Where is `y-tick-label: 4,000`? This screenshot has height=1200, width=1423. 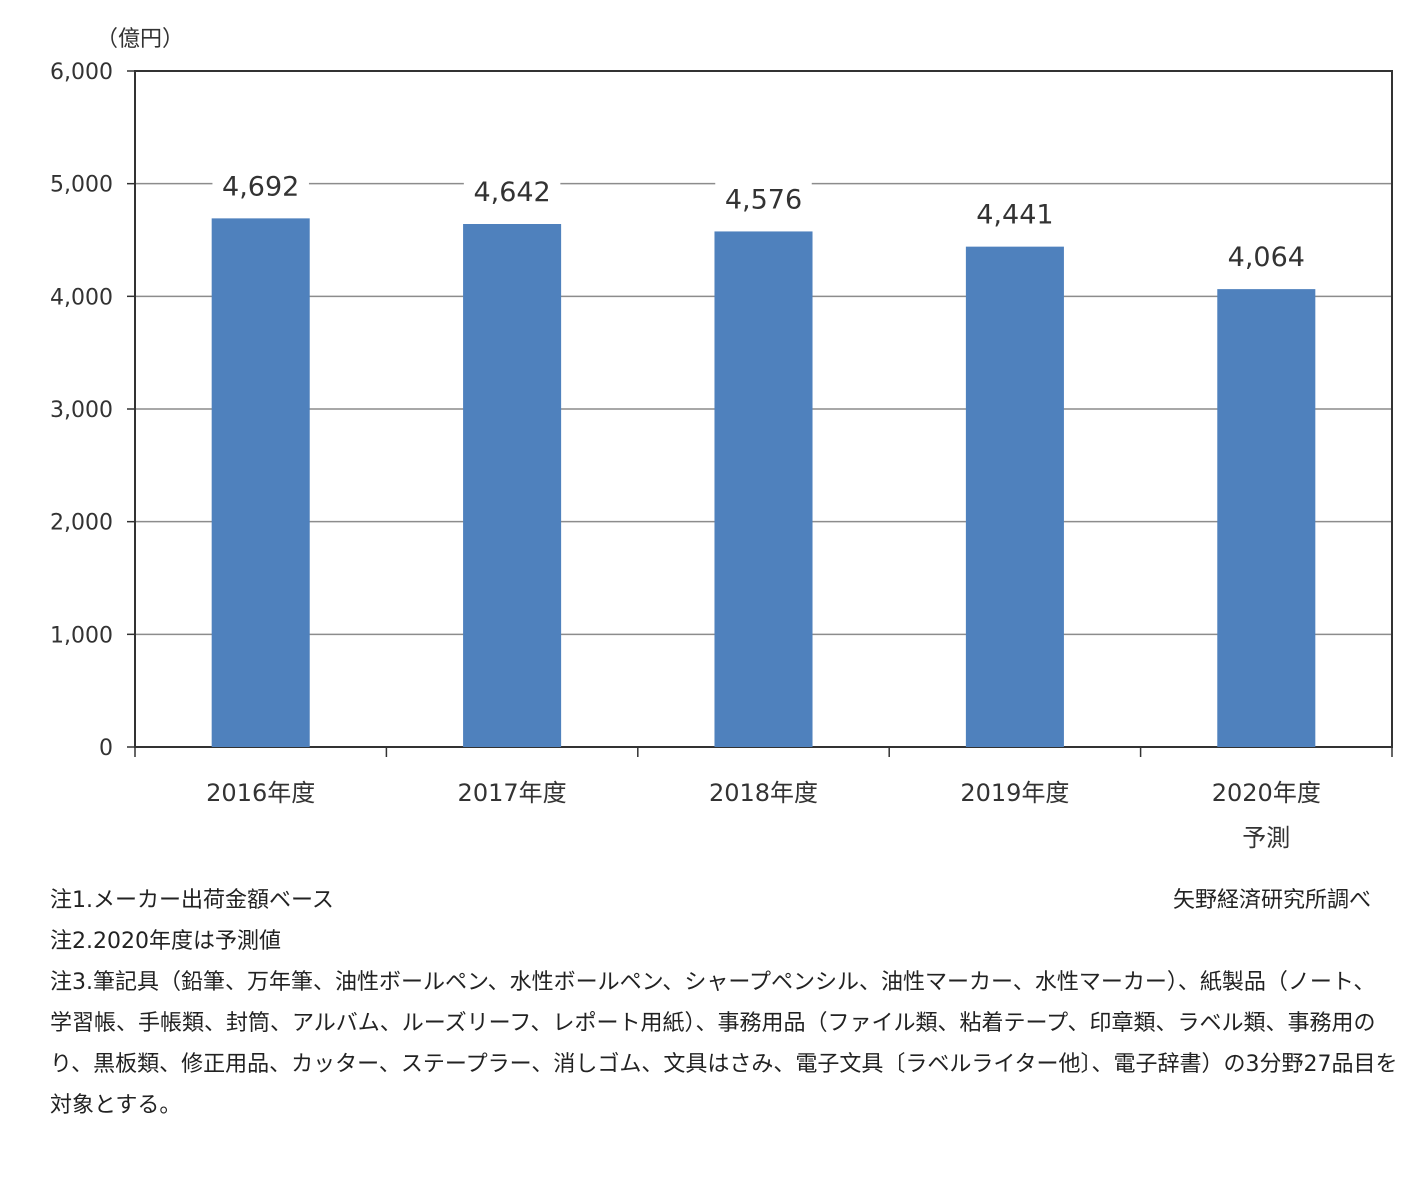 y-tick-label: 4,000 is located at coordinates (81, 297).